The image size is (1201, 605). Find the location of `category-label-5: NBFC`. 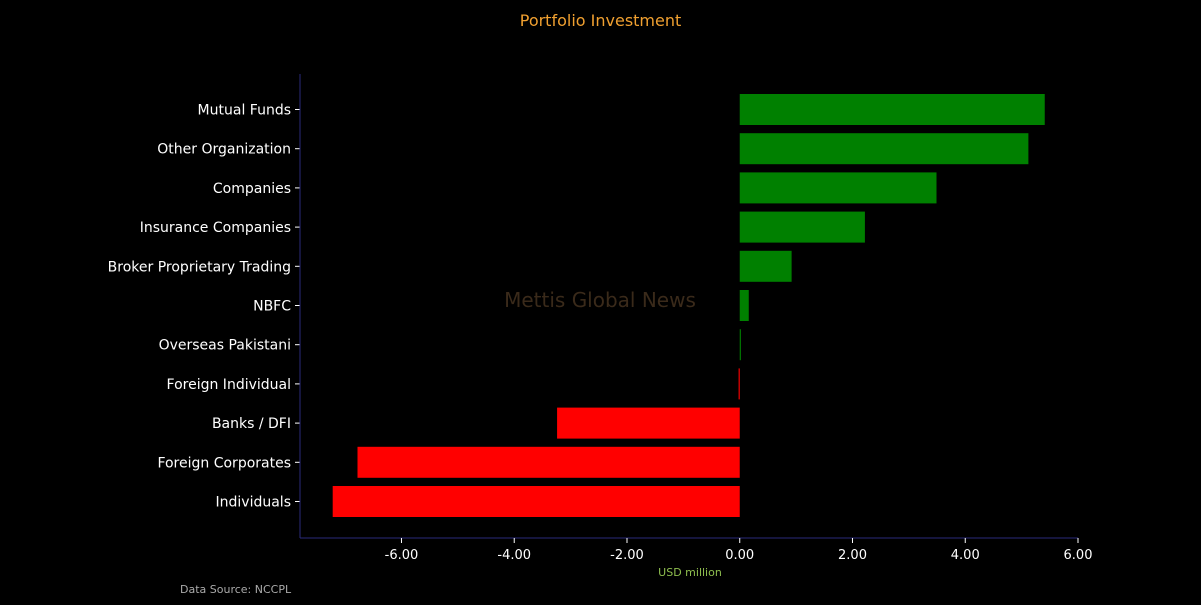

category-label-5: NBFC is located at coordinates (272, 307).